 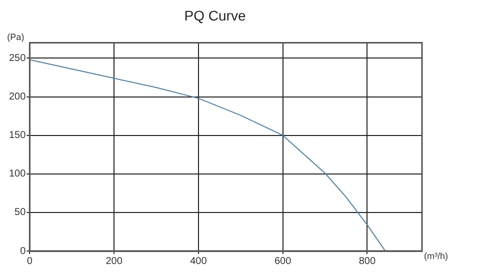 I want to click on y-tick-label: 200, so click(x=17, y=97).